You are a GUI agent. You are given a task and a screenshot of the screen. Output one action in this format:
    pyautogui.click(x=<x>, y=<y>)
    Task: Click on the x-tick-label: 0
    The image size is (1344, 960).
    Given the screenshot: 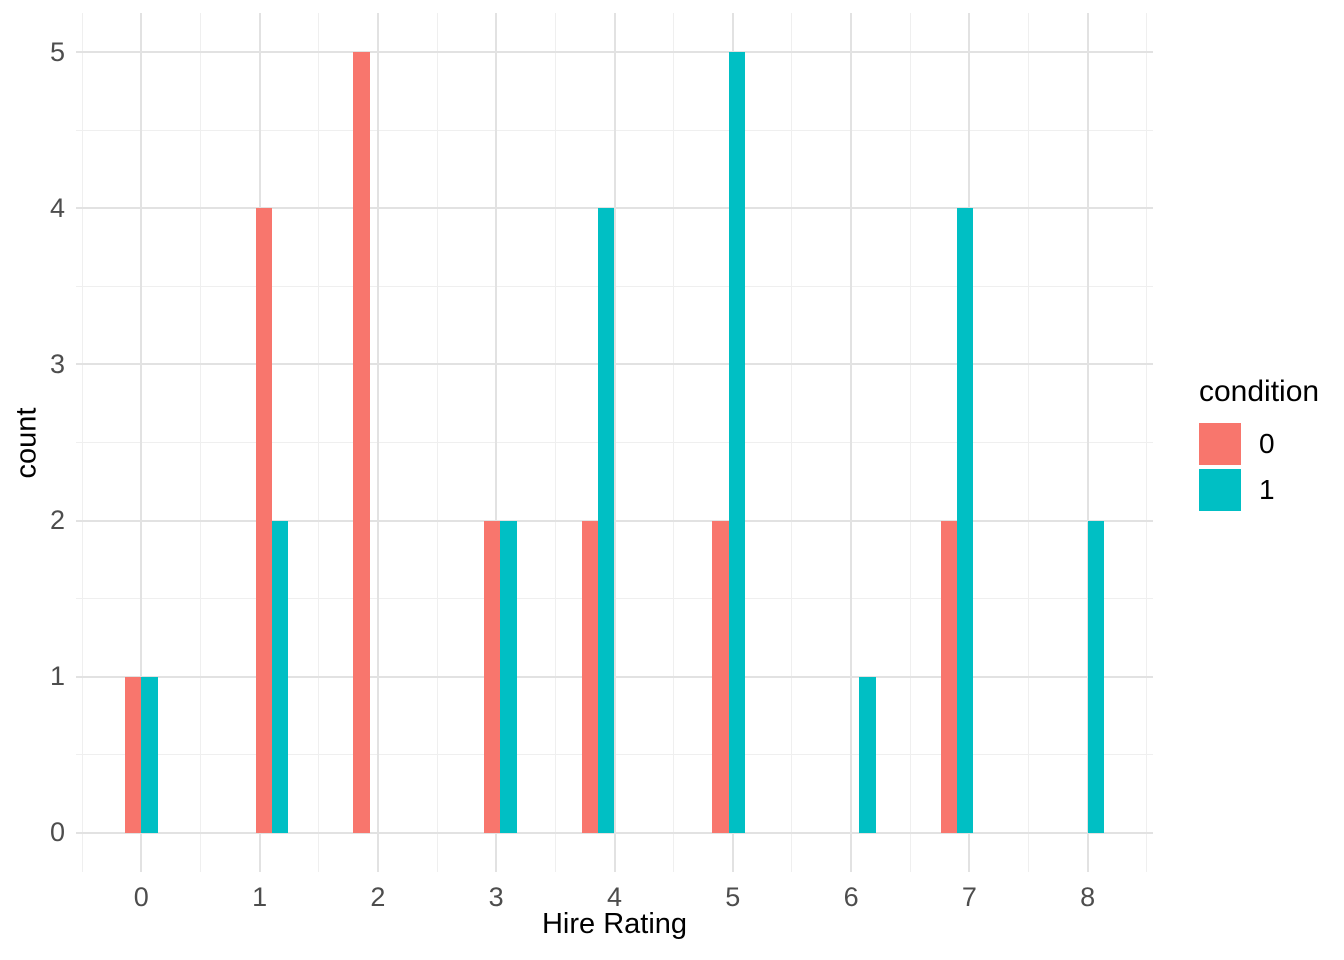 What is the action you would take?
    pyautogui.click(x=141, y=897)
    